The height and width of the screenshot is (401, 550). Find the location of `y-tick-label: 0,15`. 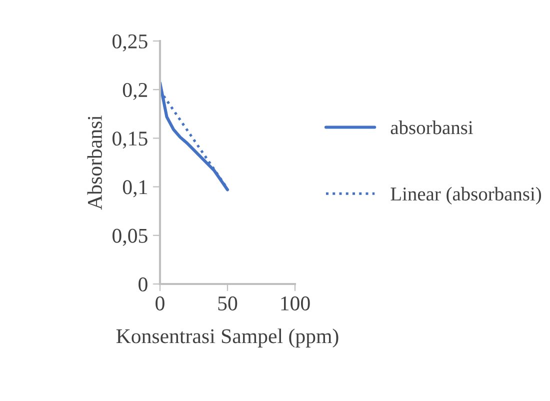

y-tick-label: 0,15 is located at coordinates (130, 140).